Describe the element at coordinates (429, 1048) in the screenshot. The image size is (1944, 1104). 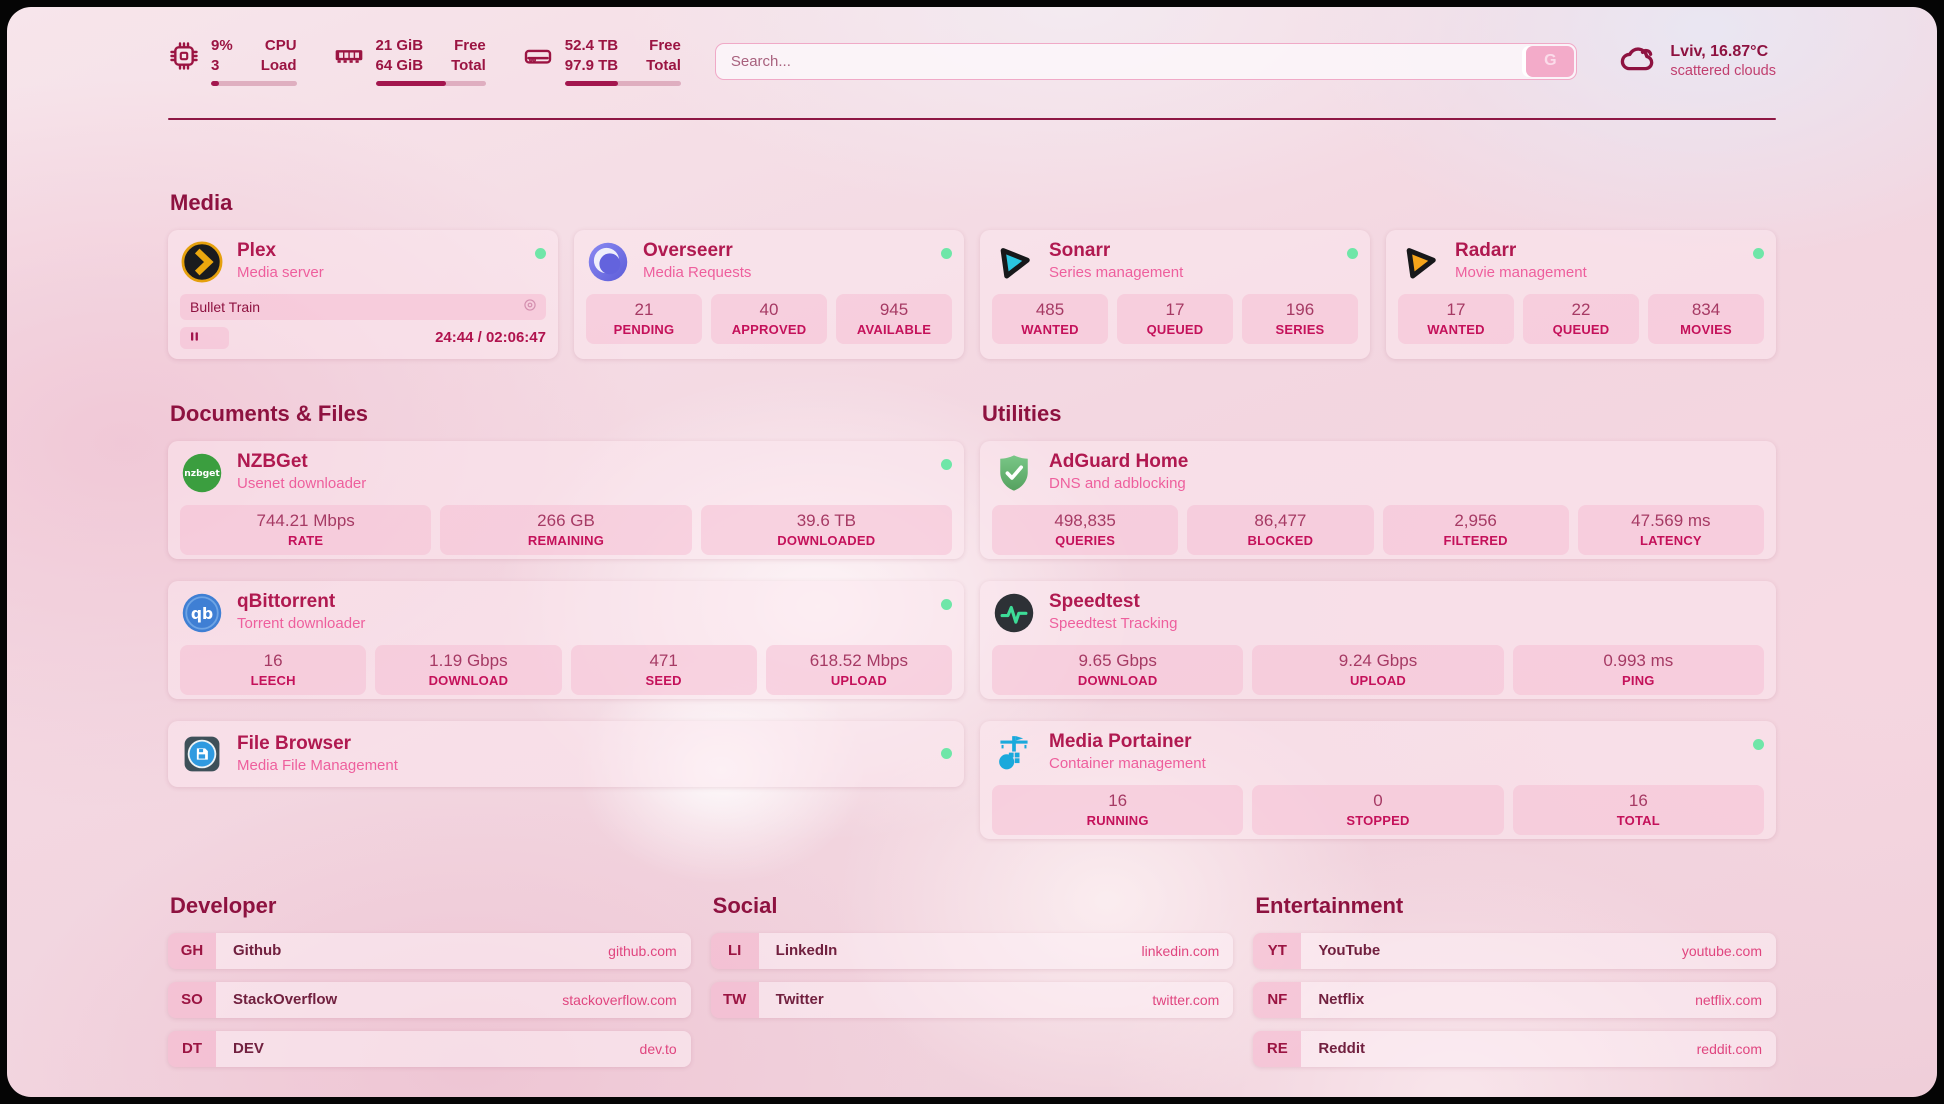
I see `bookmark-dev: DT DEV dev.to` at that location.